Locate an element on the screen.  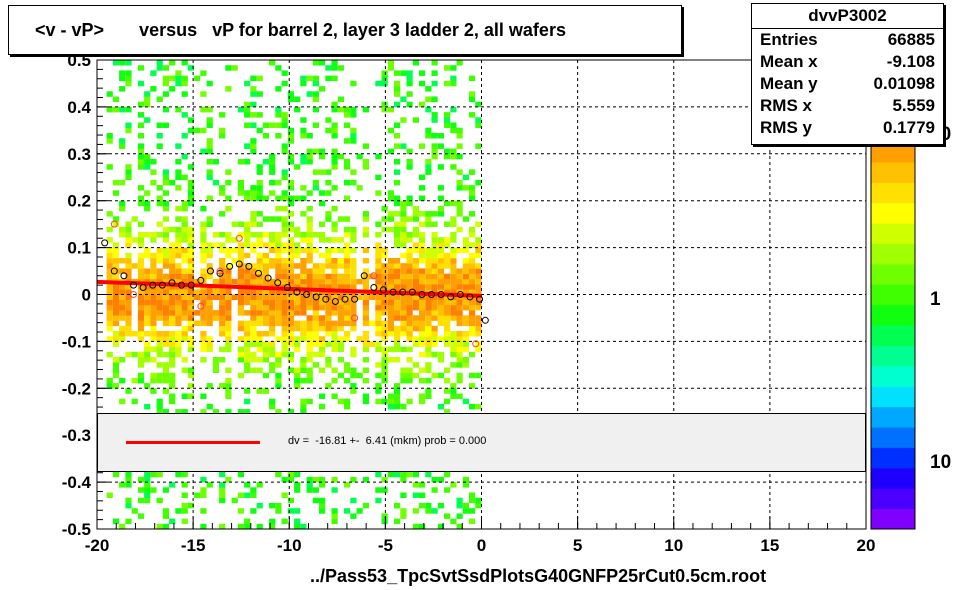
fit-layer is located at coordinates (289, 288).